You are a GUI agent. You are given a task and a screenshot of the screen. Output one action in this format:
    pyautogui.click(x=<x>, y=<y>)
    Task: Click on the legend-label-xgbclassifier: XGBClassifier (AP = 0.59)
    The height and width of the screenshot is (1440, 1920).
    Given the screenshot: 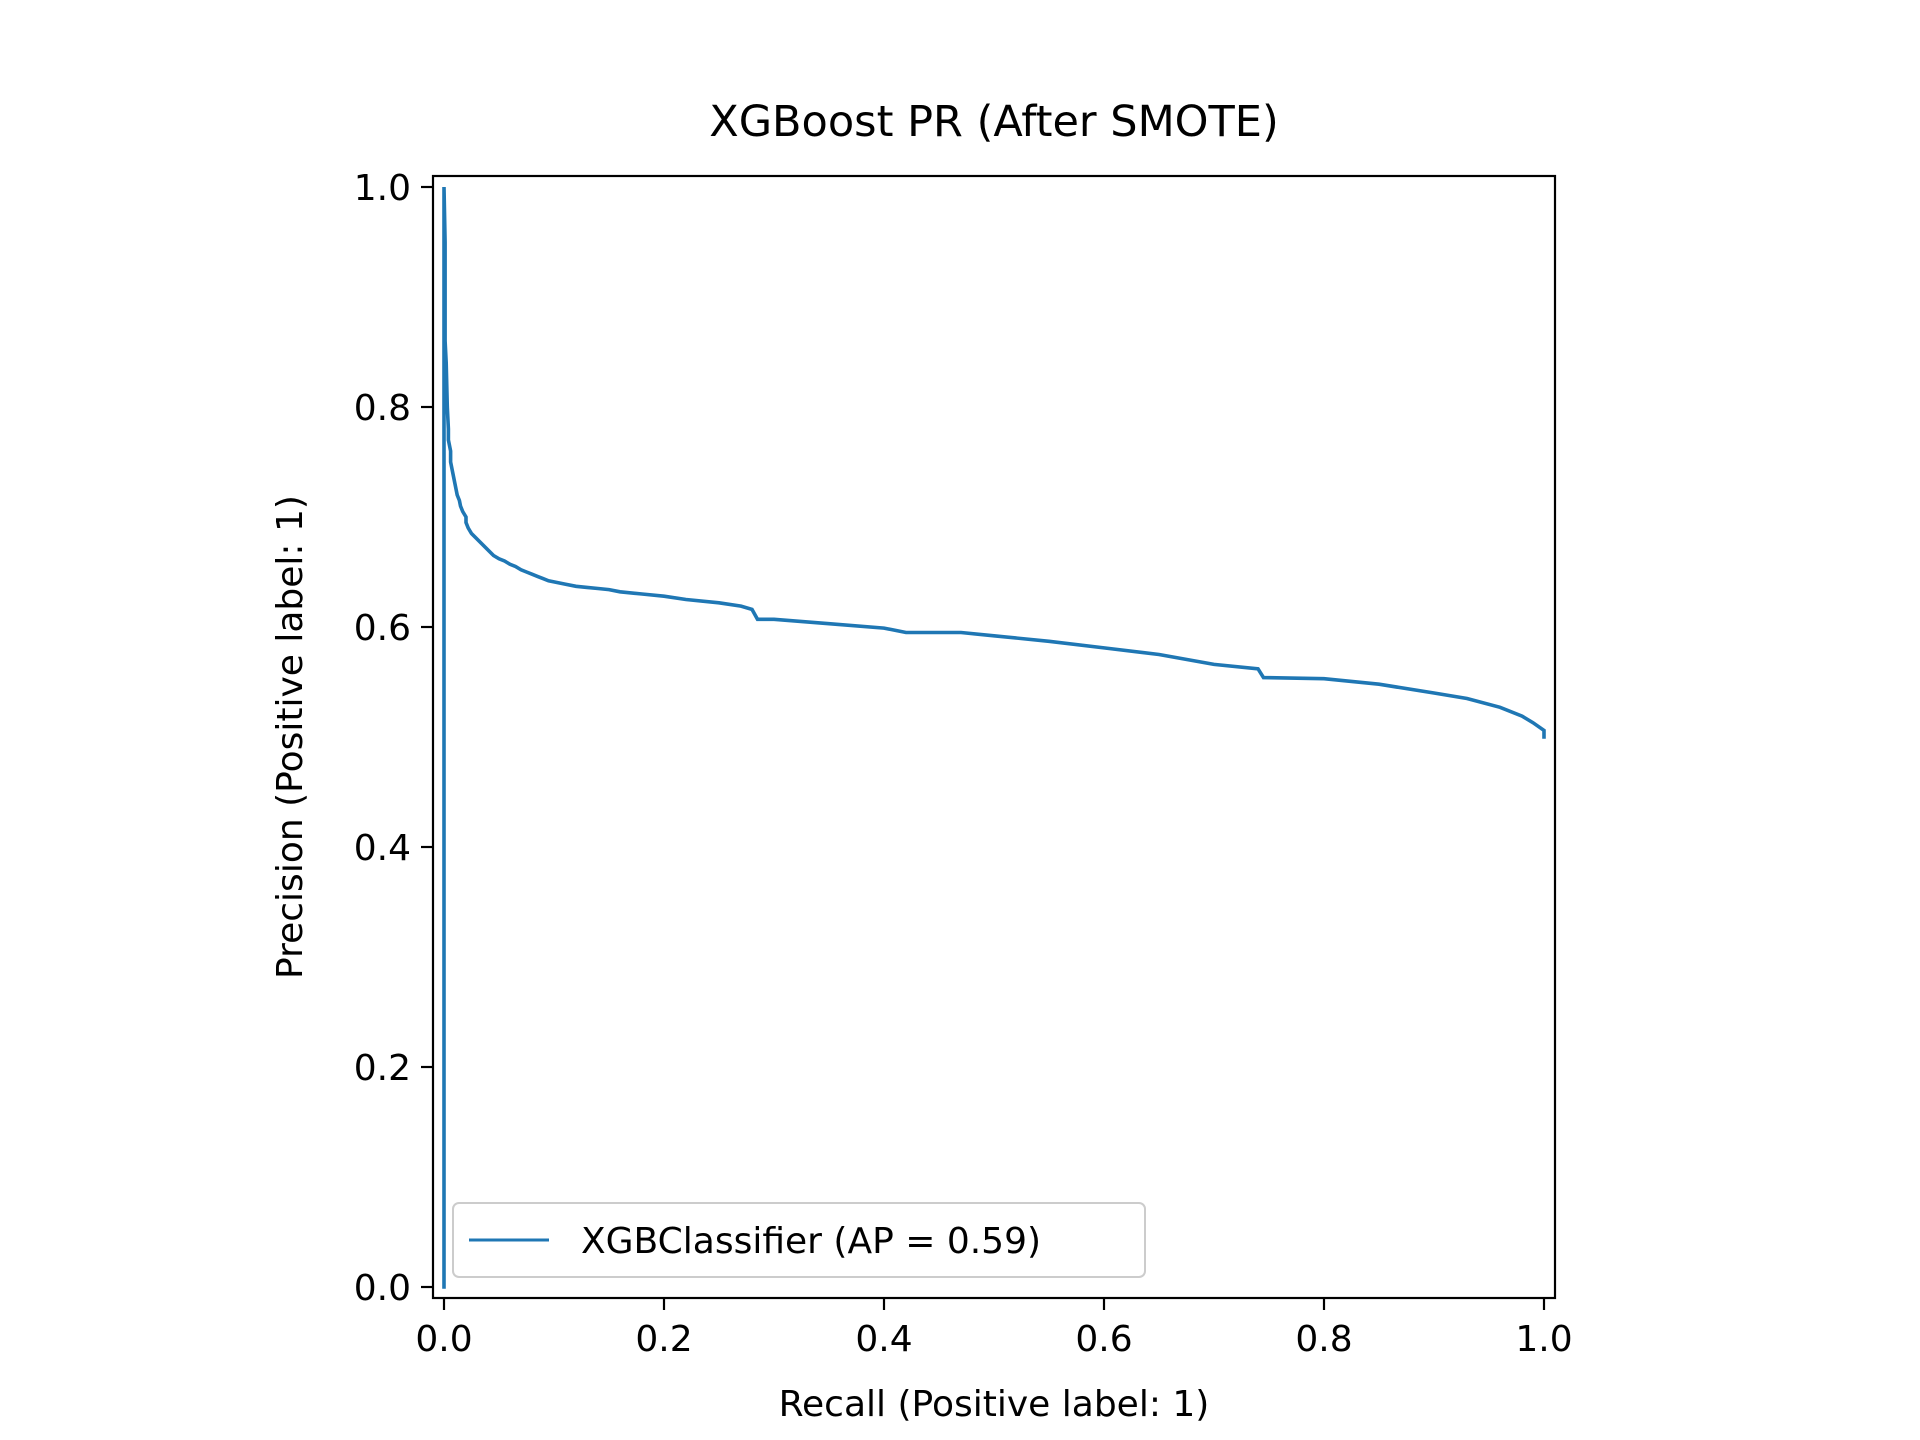 What is the action you would take?
    pyautogui.click(x=811, y=1241)
    